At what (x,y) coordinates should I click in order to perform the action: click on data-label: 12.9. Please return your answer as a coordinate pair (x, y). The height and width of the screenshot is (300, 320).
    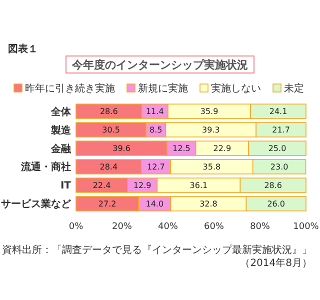
    Looking at the image, I should click on (142, 185).